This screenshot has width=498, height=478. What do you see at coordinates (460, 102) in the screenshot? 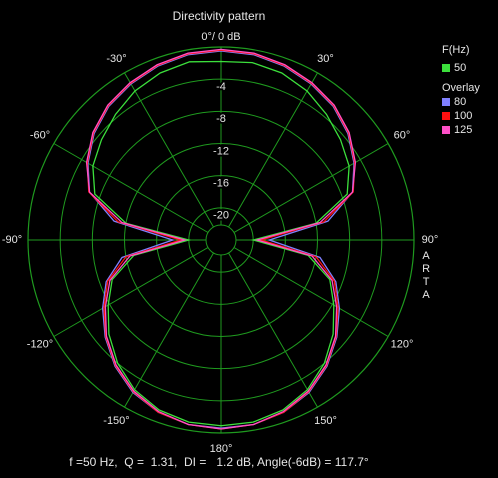
I see `legend-label: 80` at bounding box center [460, 102].